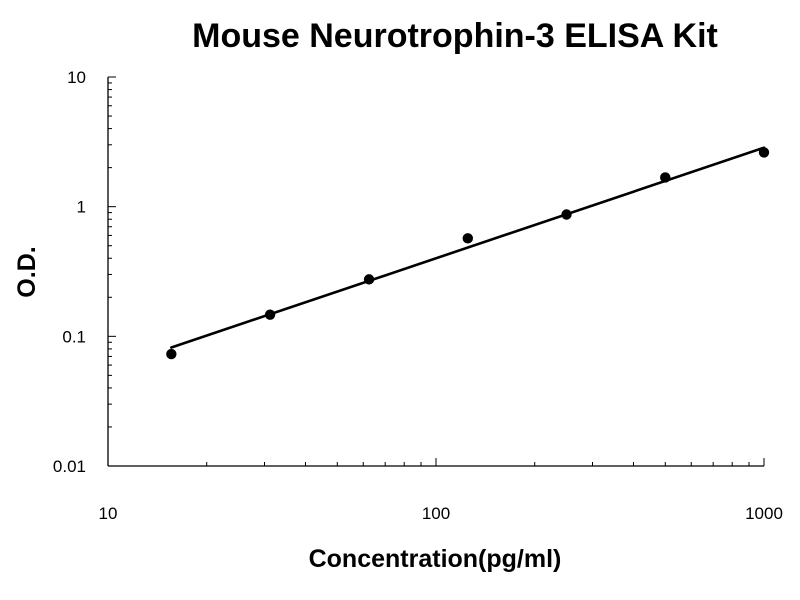 The width and height of the screenshot is (800, 600). Describe the element at coordinates (81, 207) in the screenshot. I see `y-tick-label: 1` at that location.